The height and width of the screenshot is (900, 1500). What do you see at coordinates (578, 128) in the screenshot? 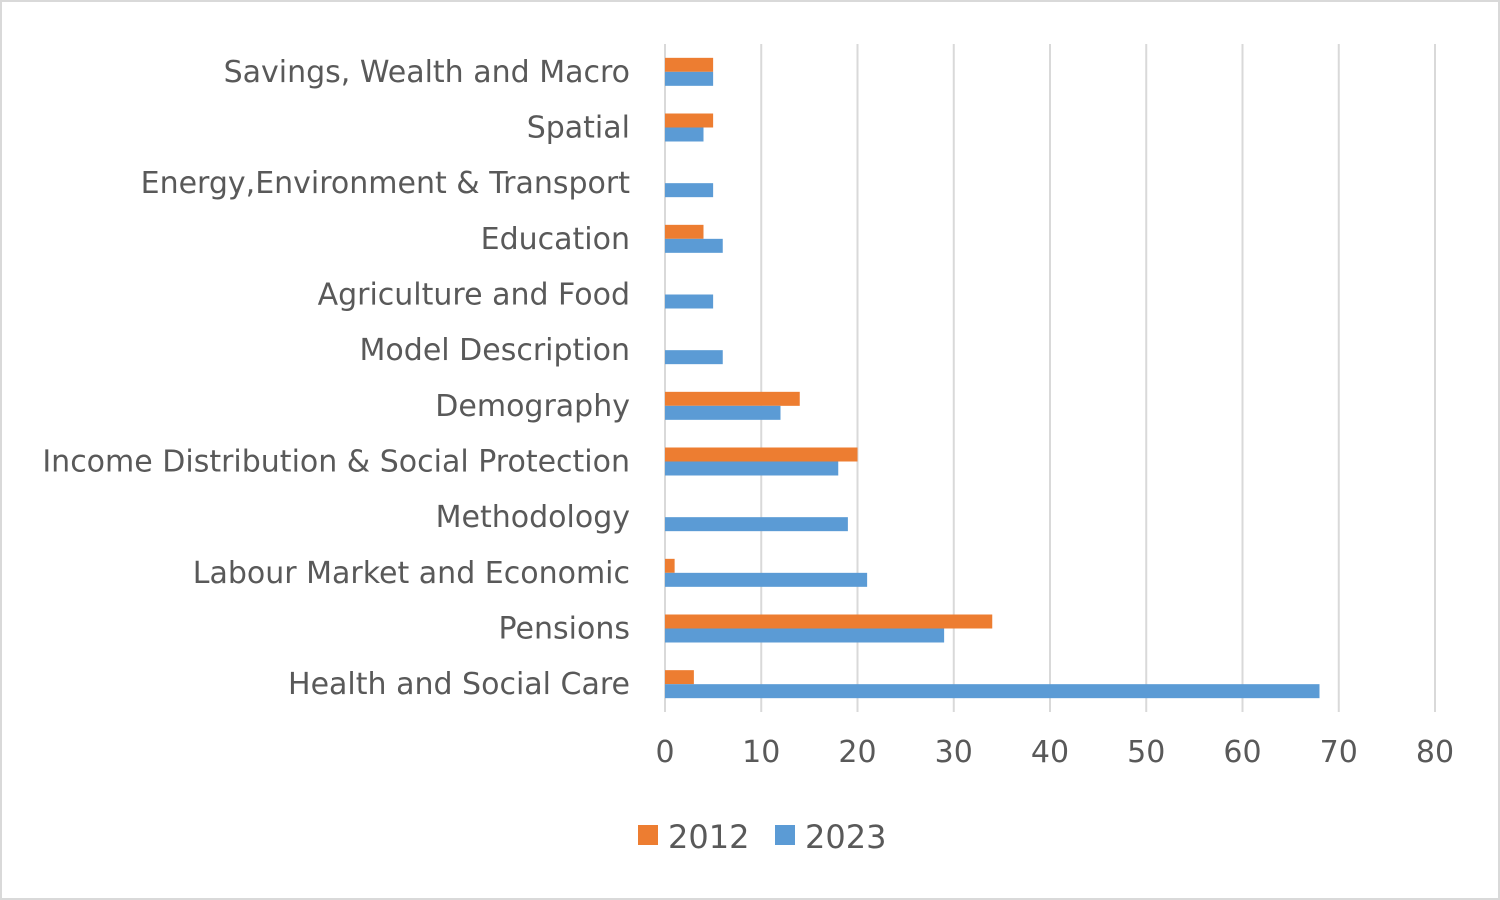
I see `category-label: Spatial` at bounding box center [578, 128].